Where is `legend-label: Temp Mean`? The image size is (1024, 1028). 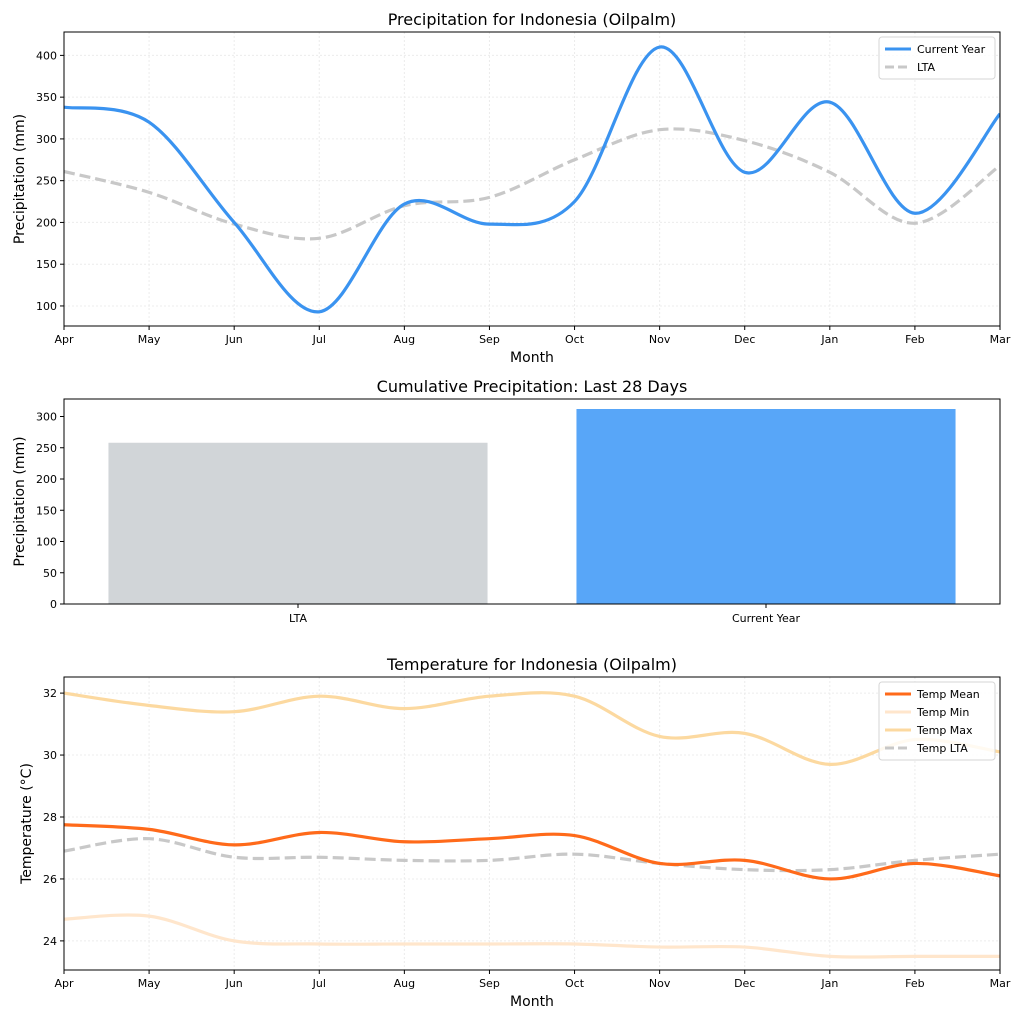
legend-label: Temp Mean is located at coordinates (948, 694).